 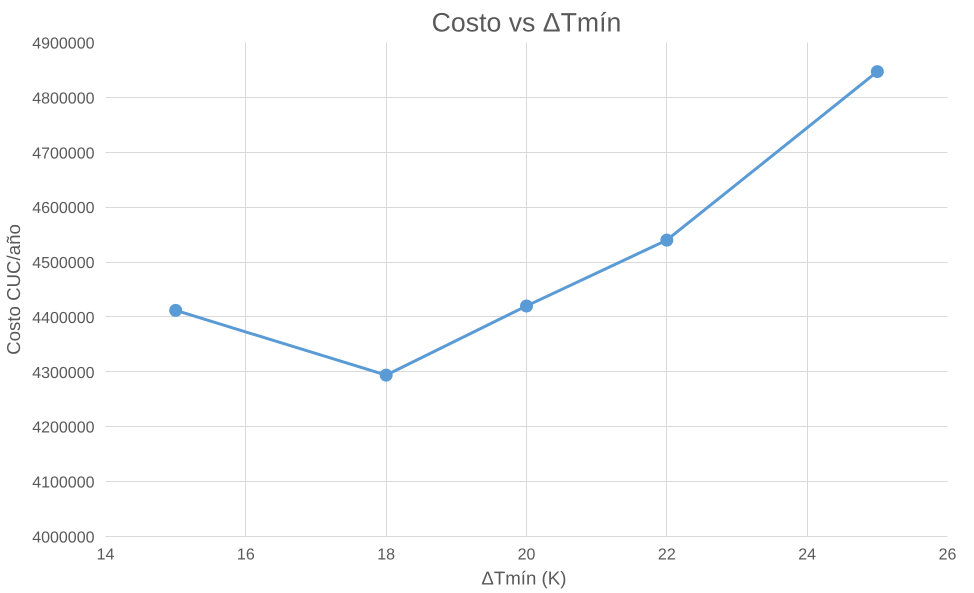 I want to click on y-tick-label: 4000000, so click(x=63, y=538).